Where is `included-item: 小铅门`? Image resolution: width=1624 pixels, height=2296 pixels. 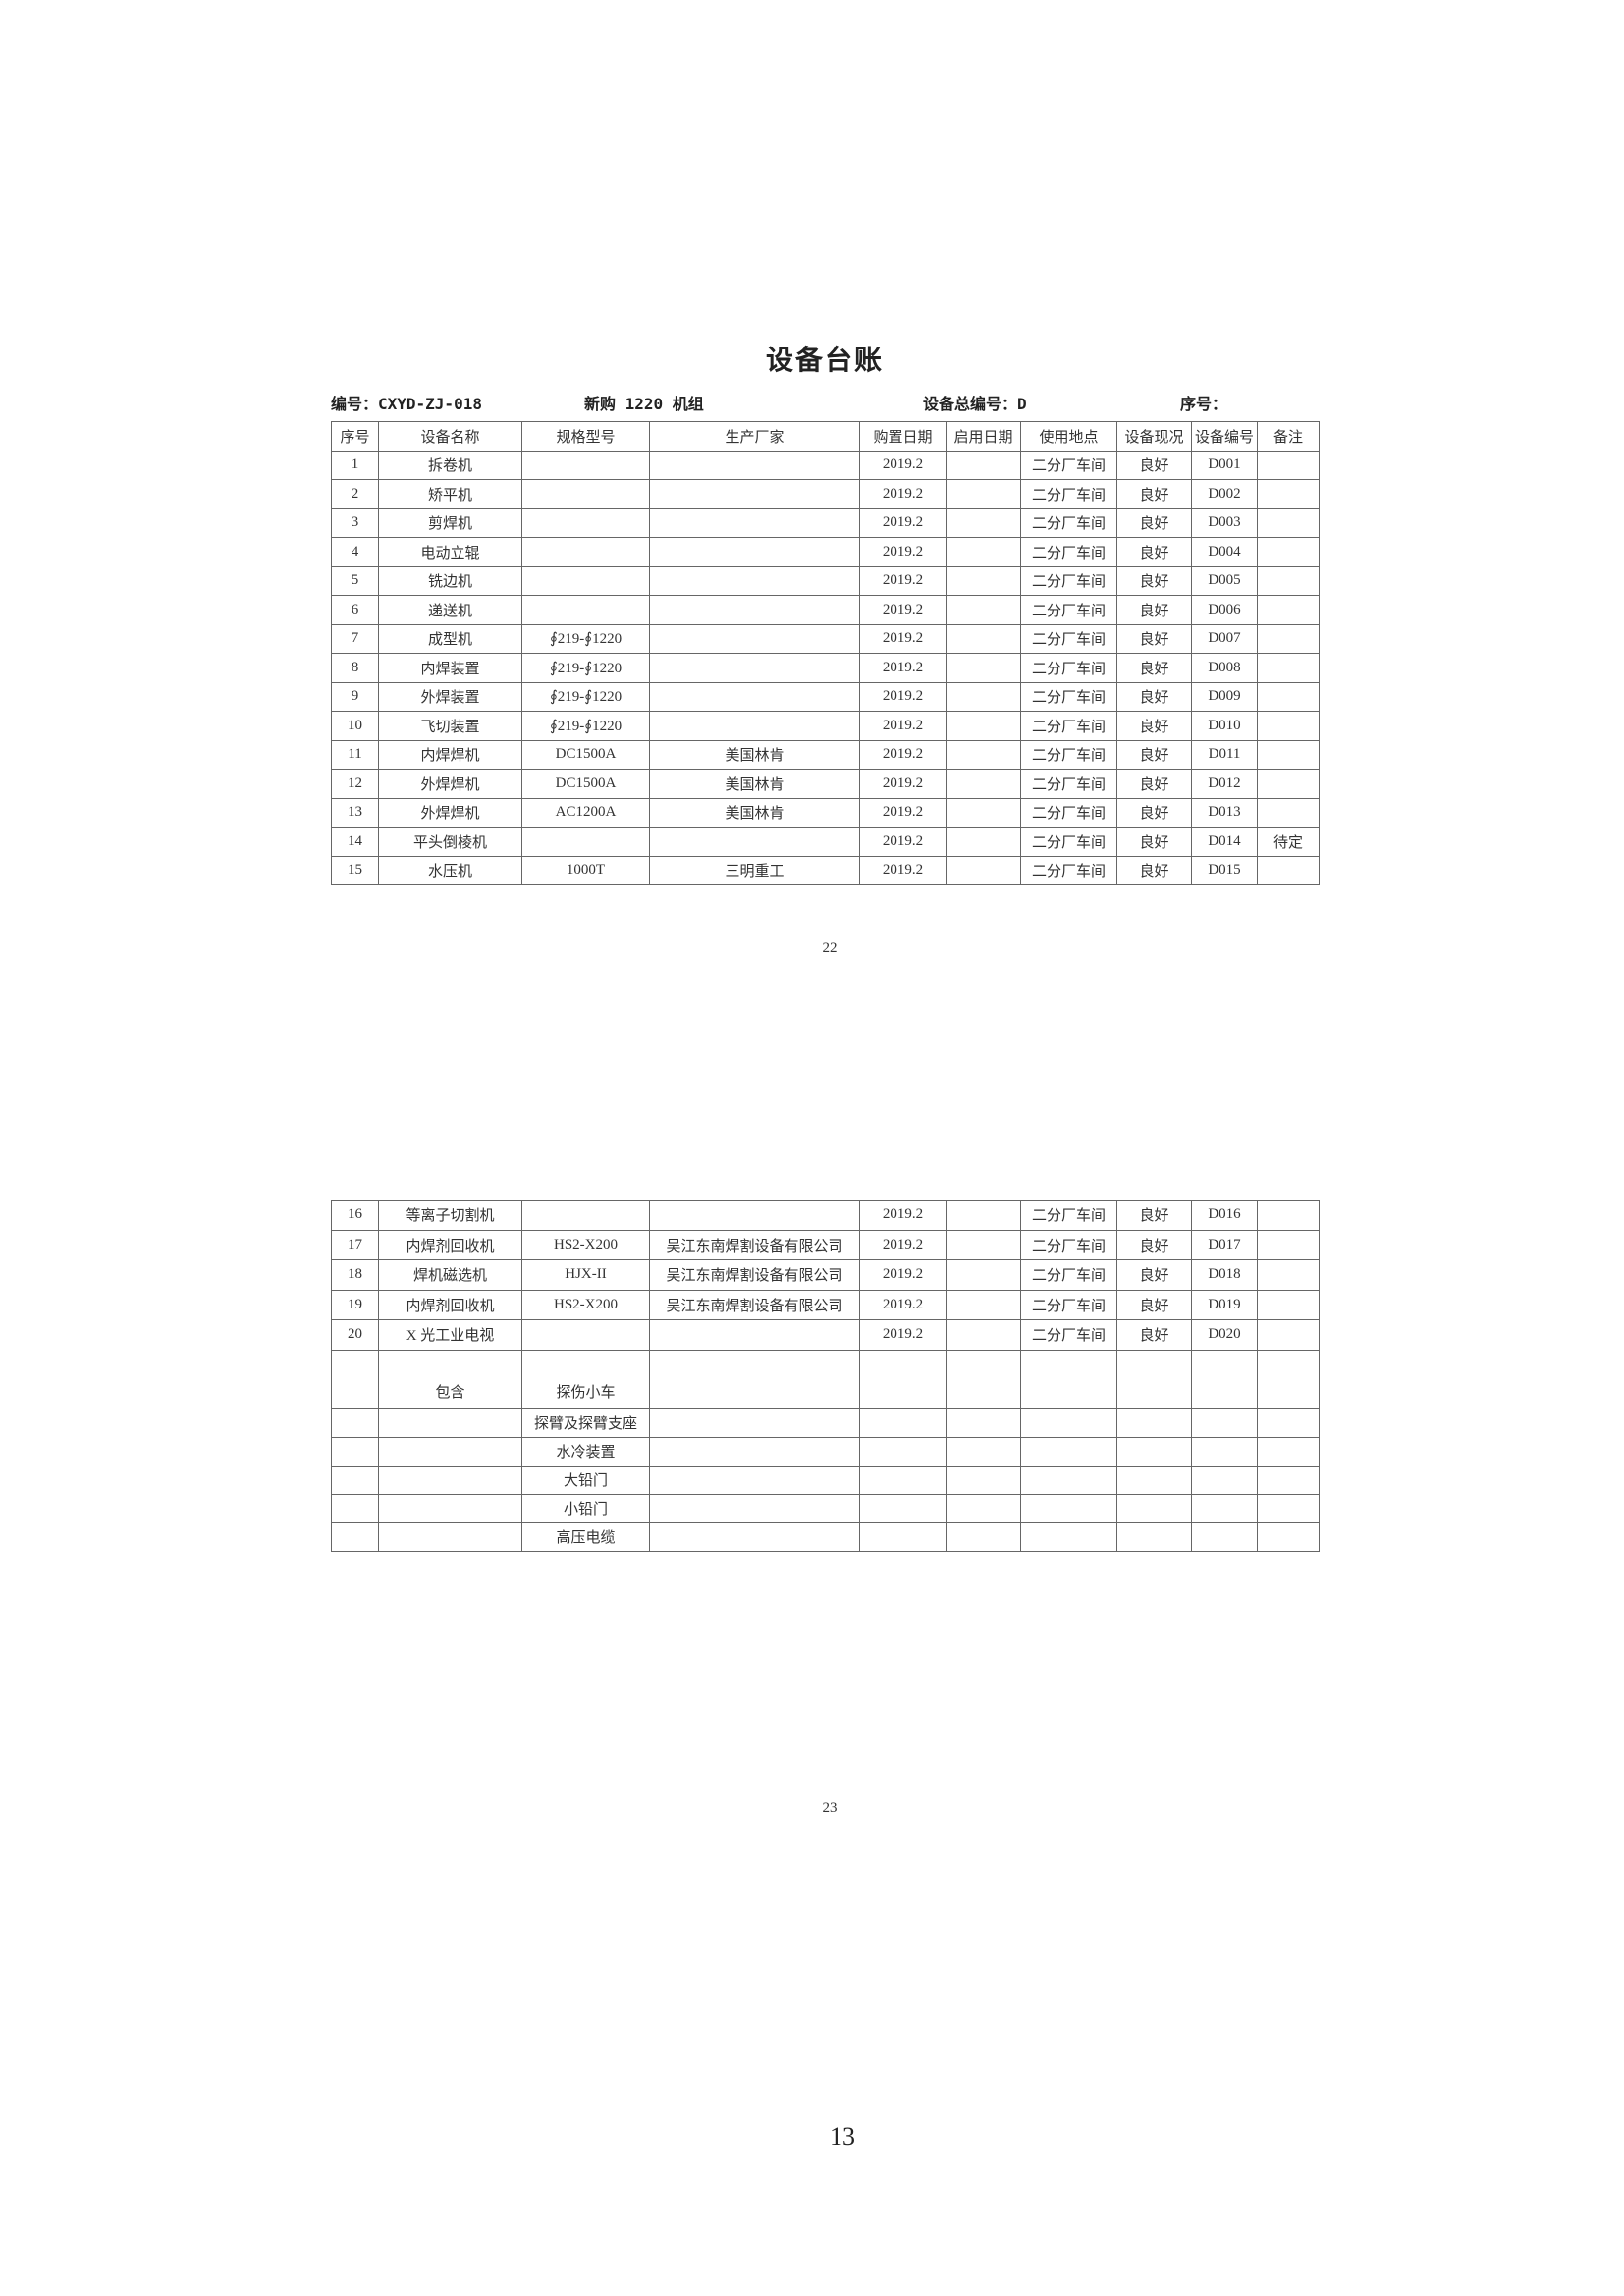
included-item: 小铅门 is located at coordinates (585, 1508).